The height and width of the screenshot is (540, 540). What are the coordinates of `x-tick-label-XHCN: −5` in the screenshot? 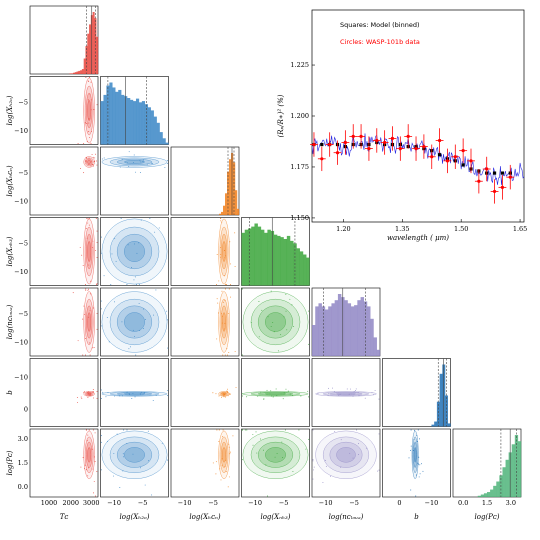 It's located at (213, 503).